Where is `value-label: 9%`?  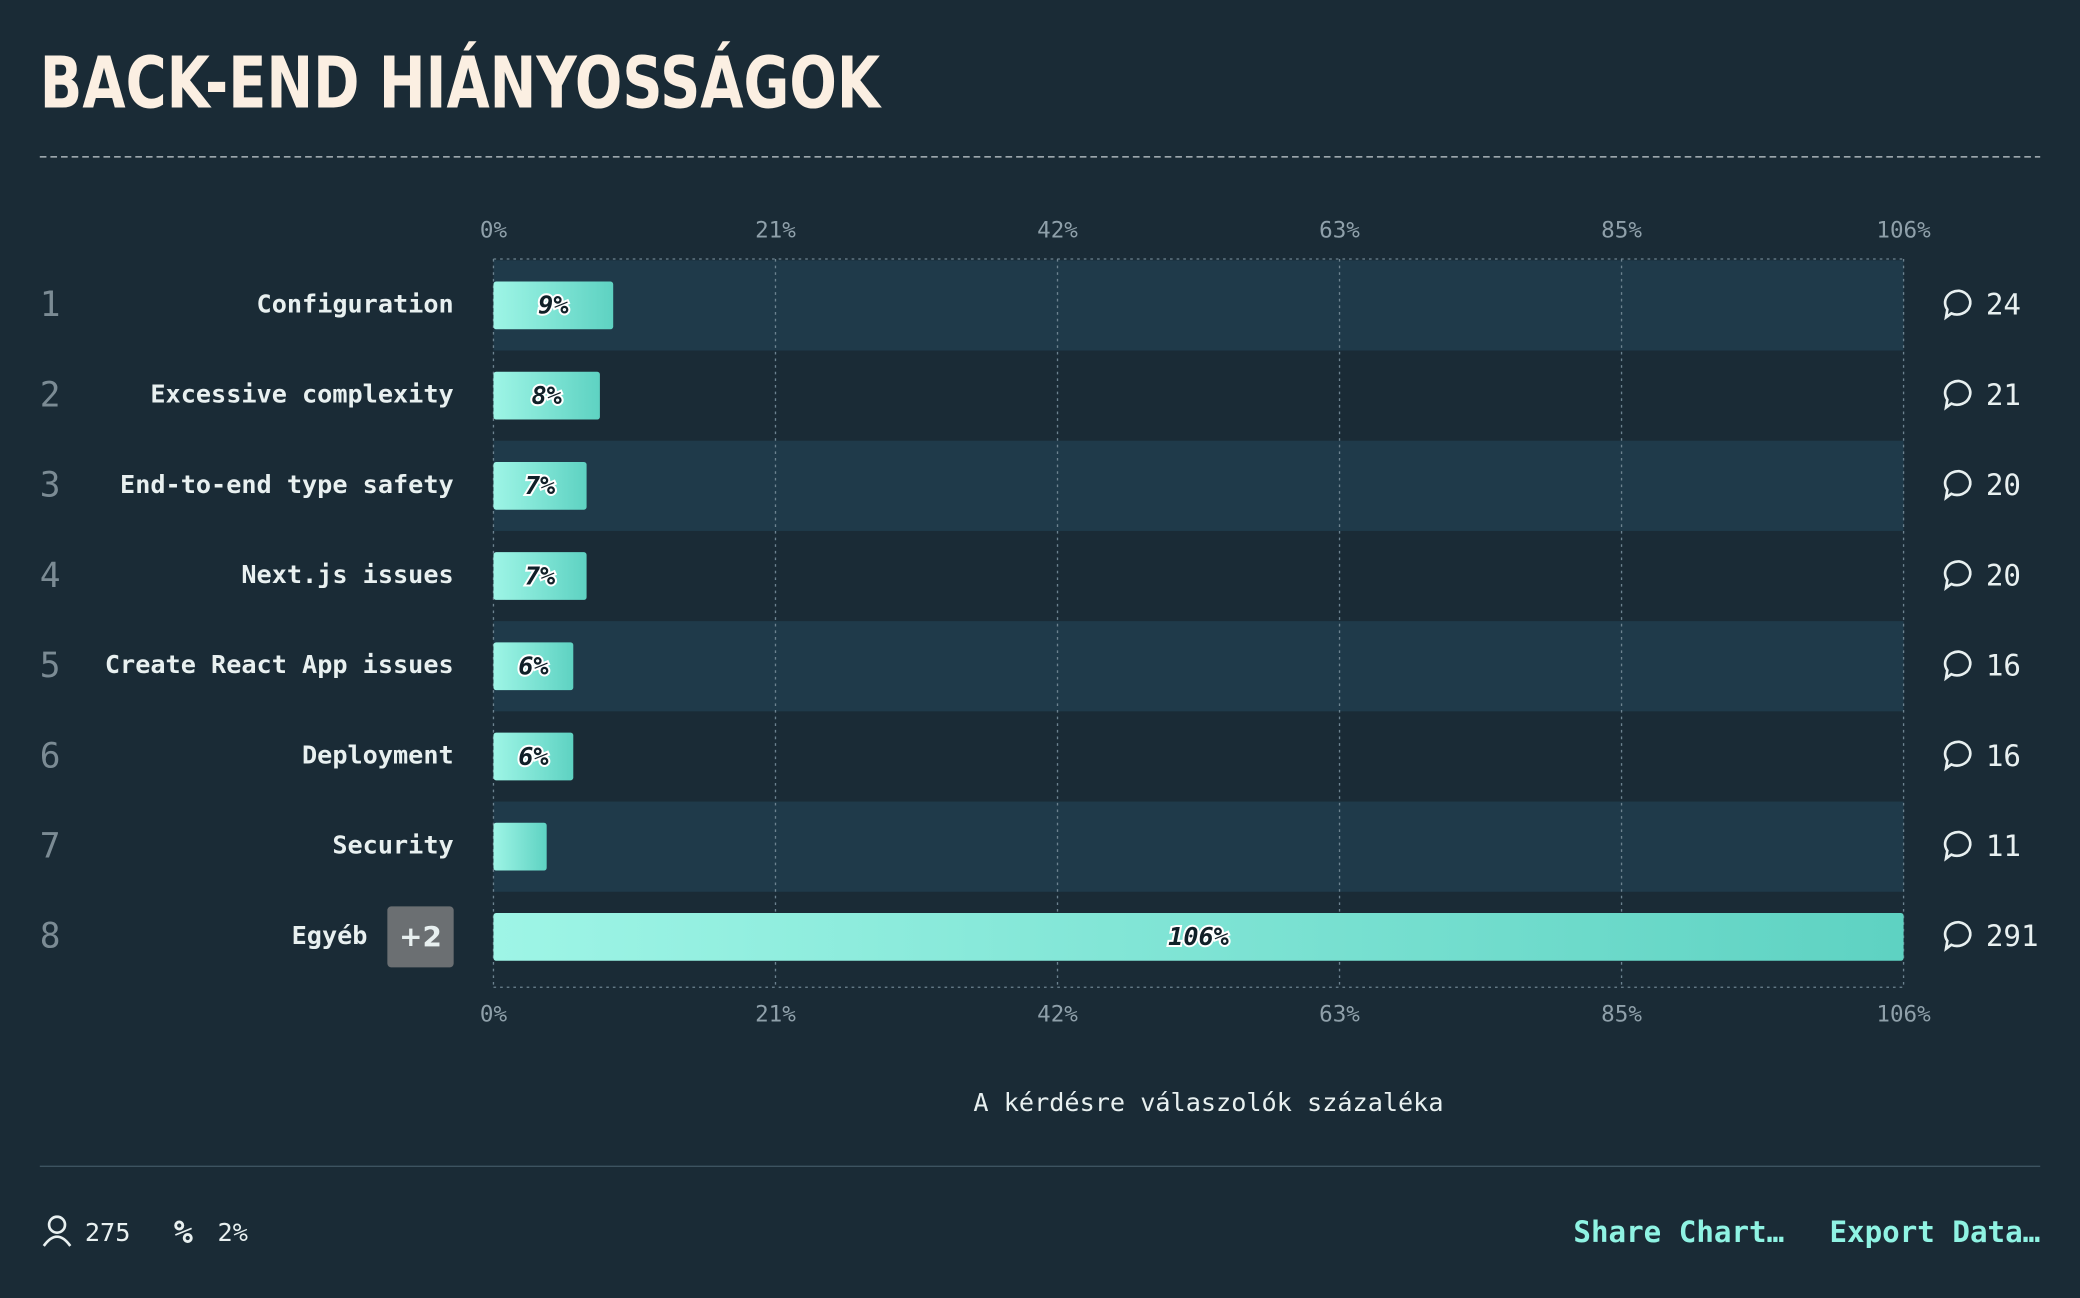
value-label: 9% is located at coordinates (553, 305).